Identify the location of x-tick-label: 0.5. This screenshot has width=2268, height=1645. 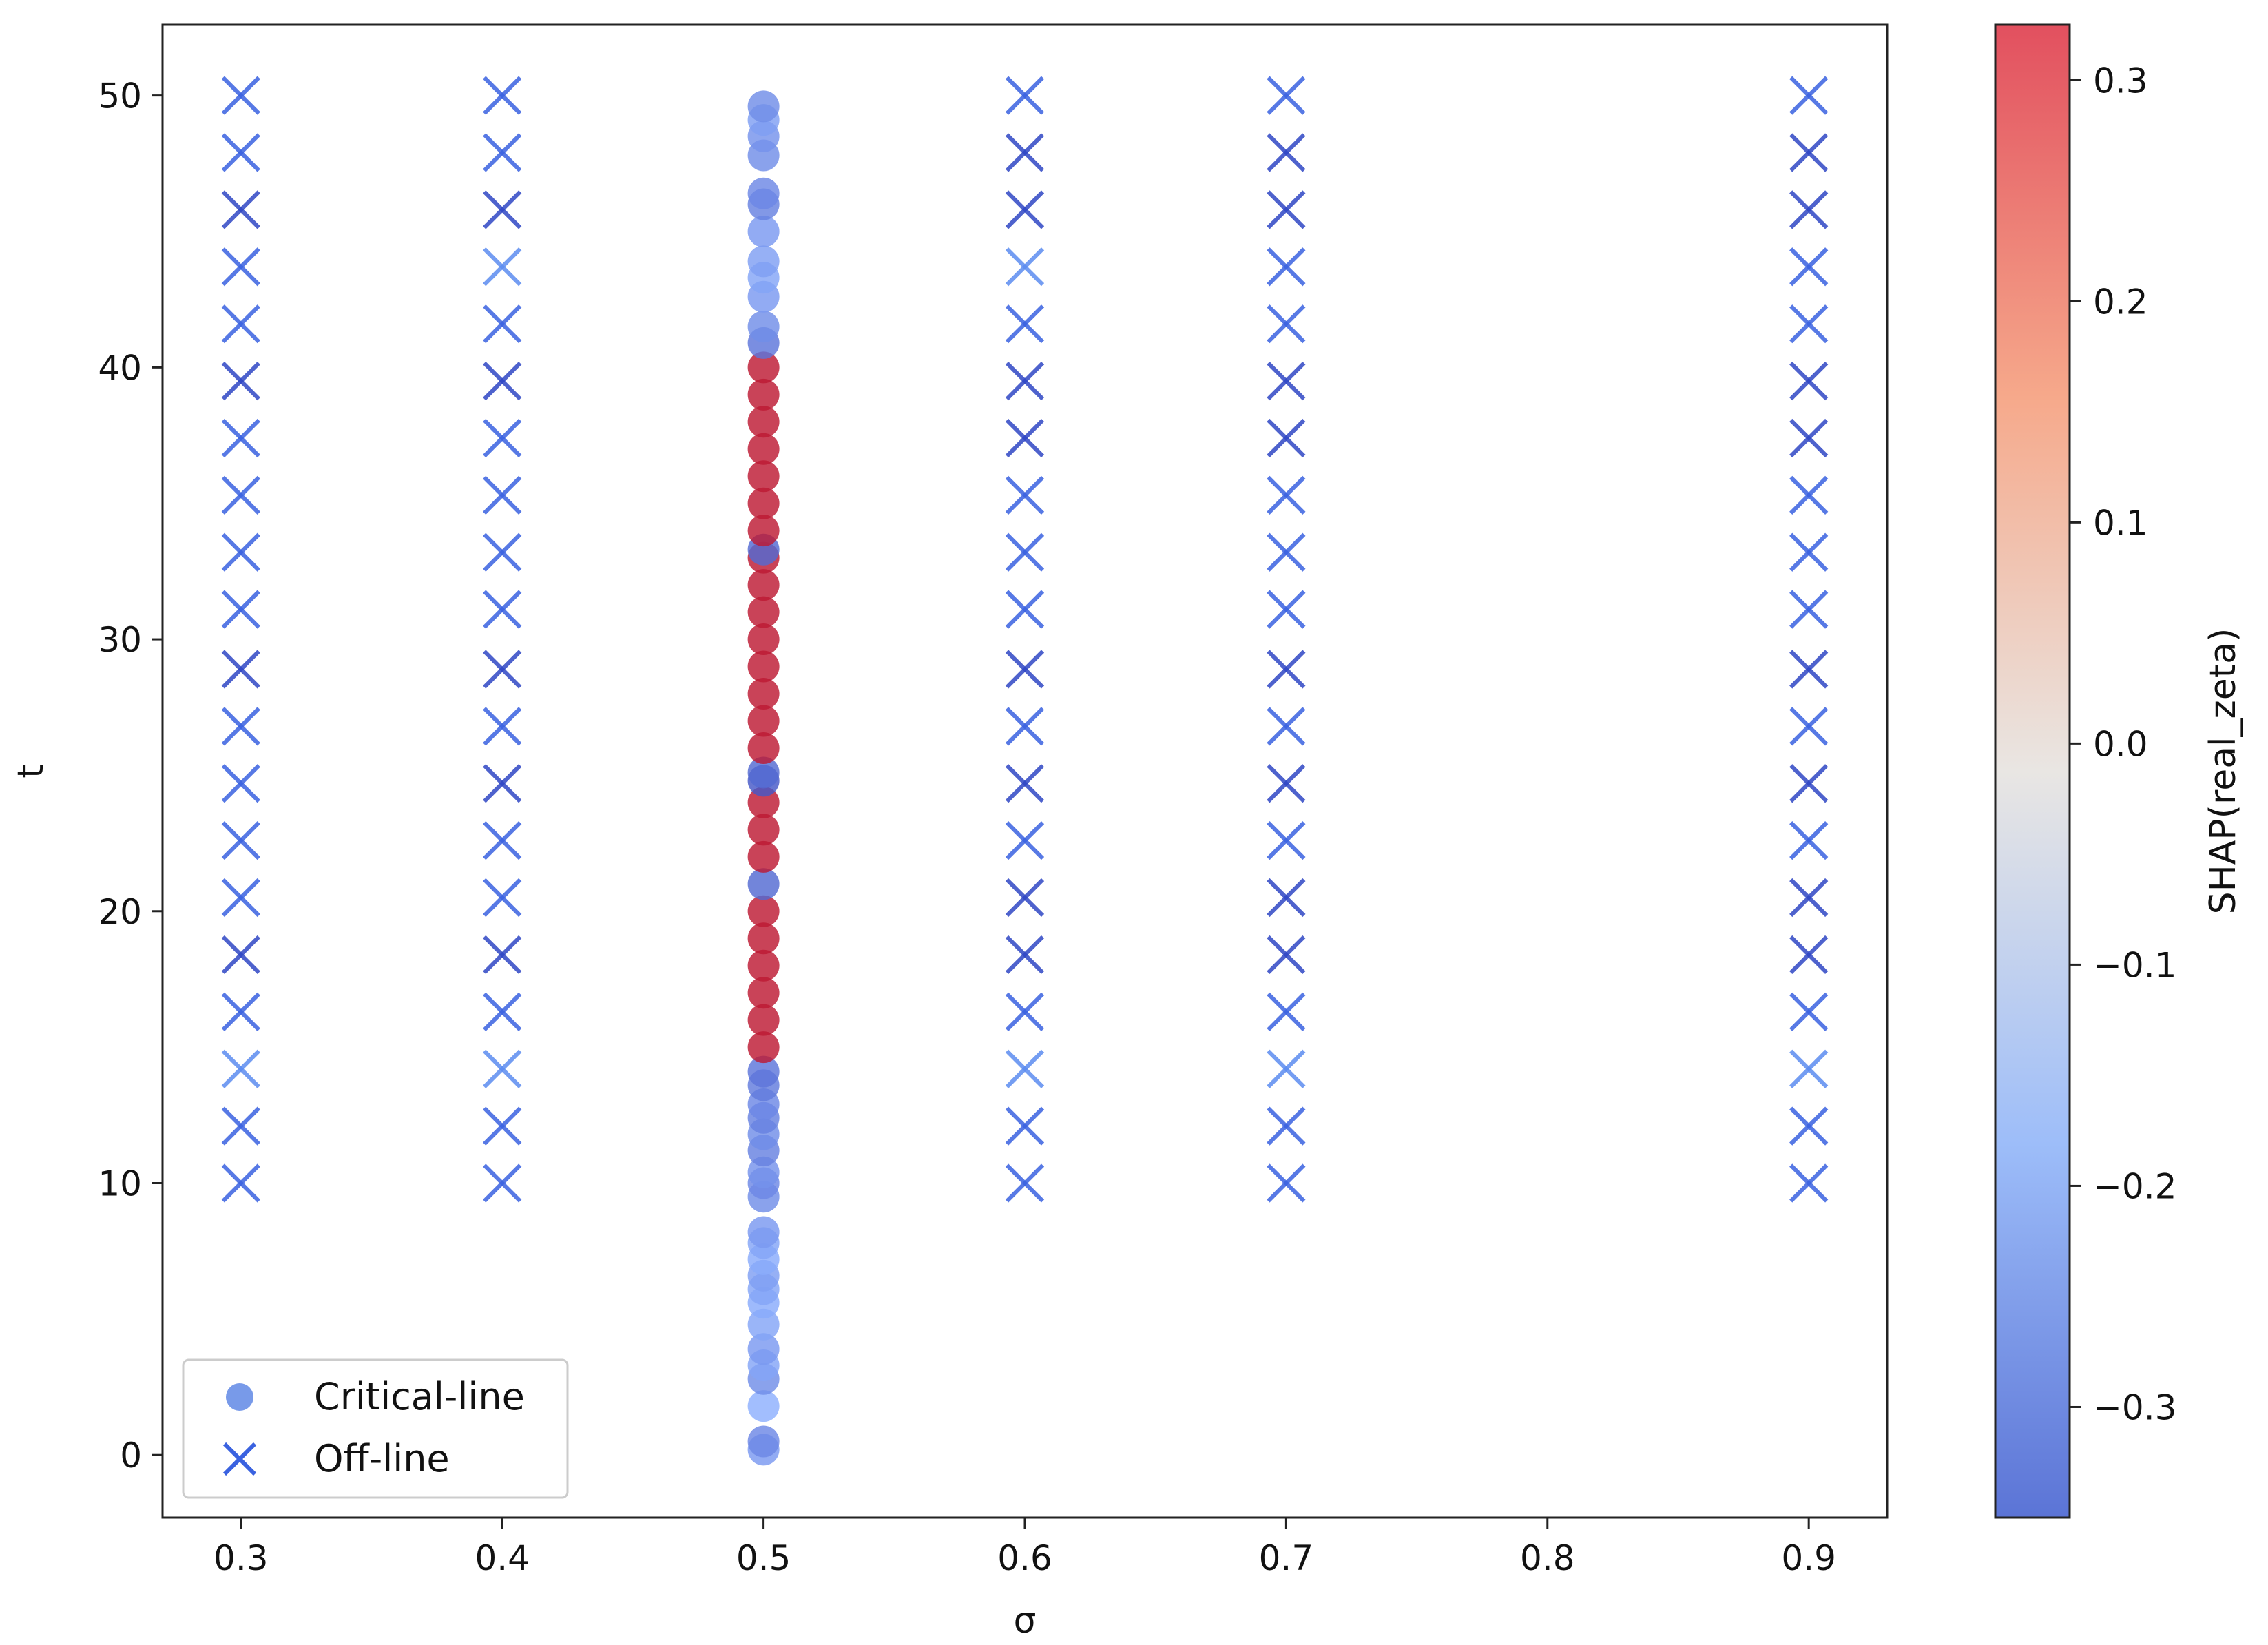
(763, 1558).